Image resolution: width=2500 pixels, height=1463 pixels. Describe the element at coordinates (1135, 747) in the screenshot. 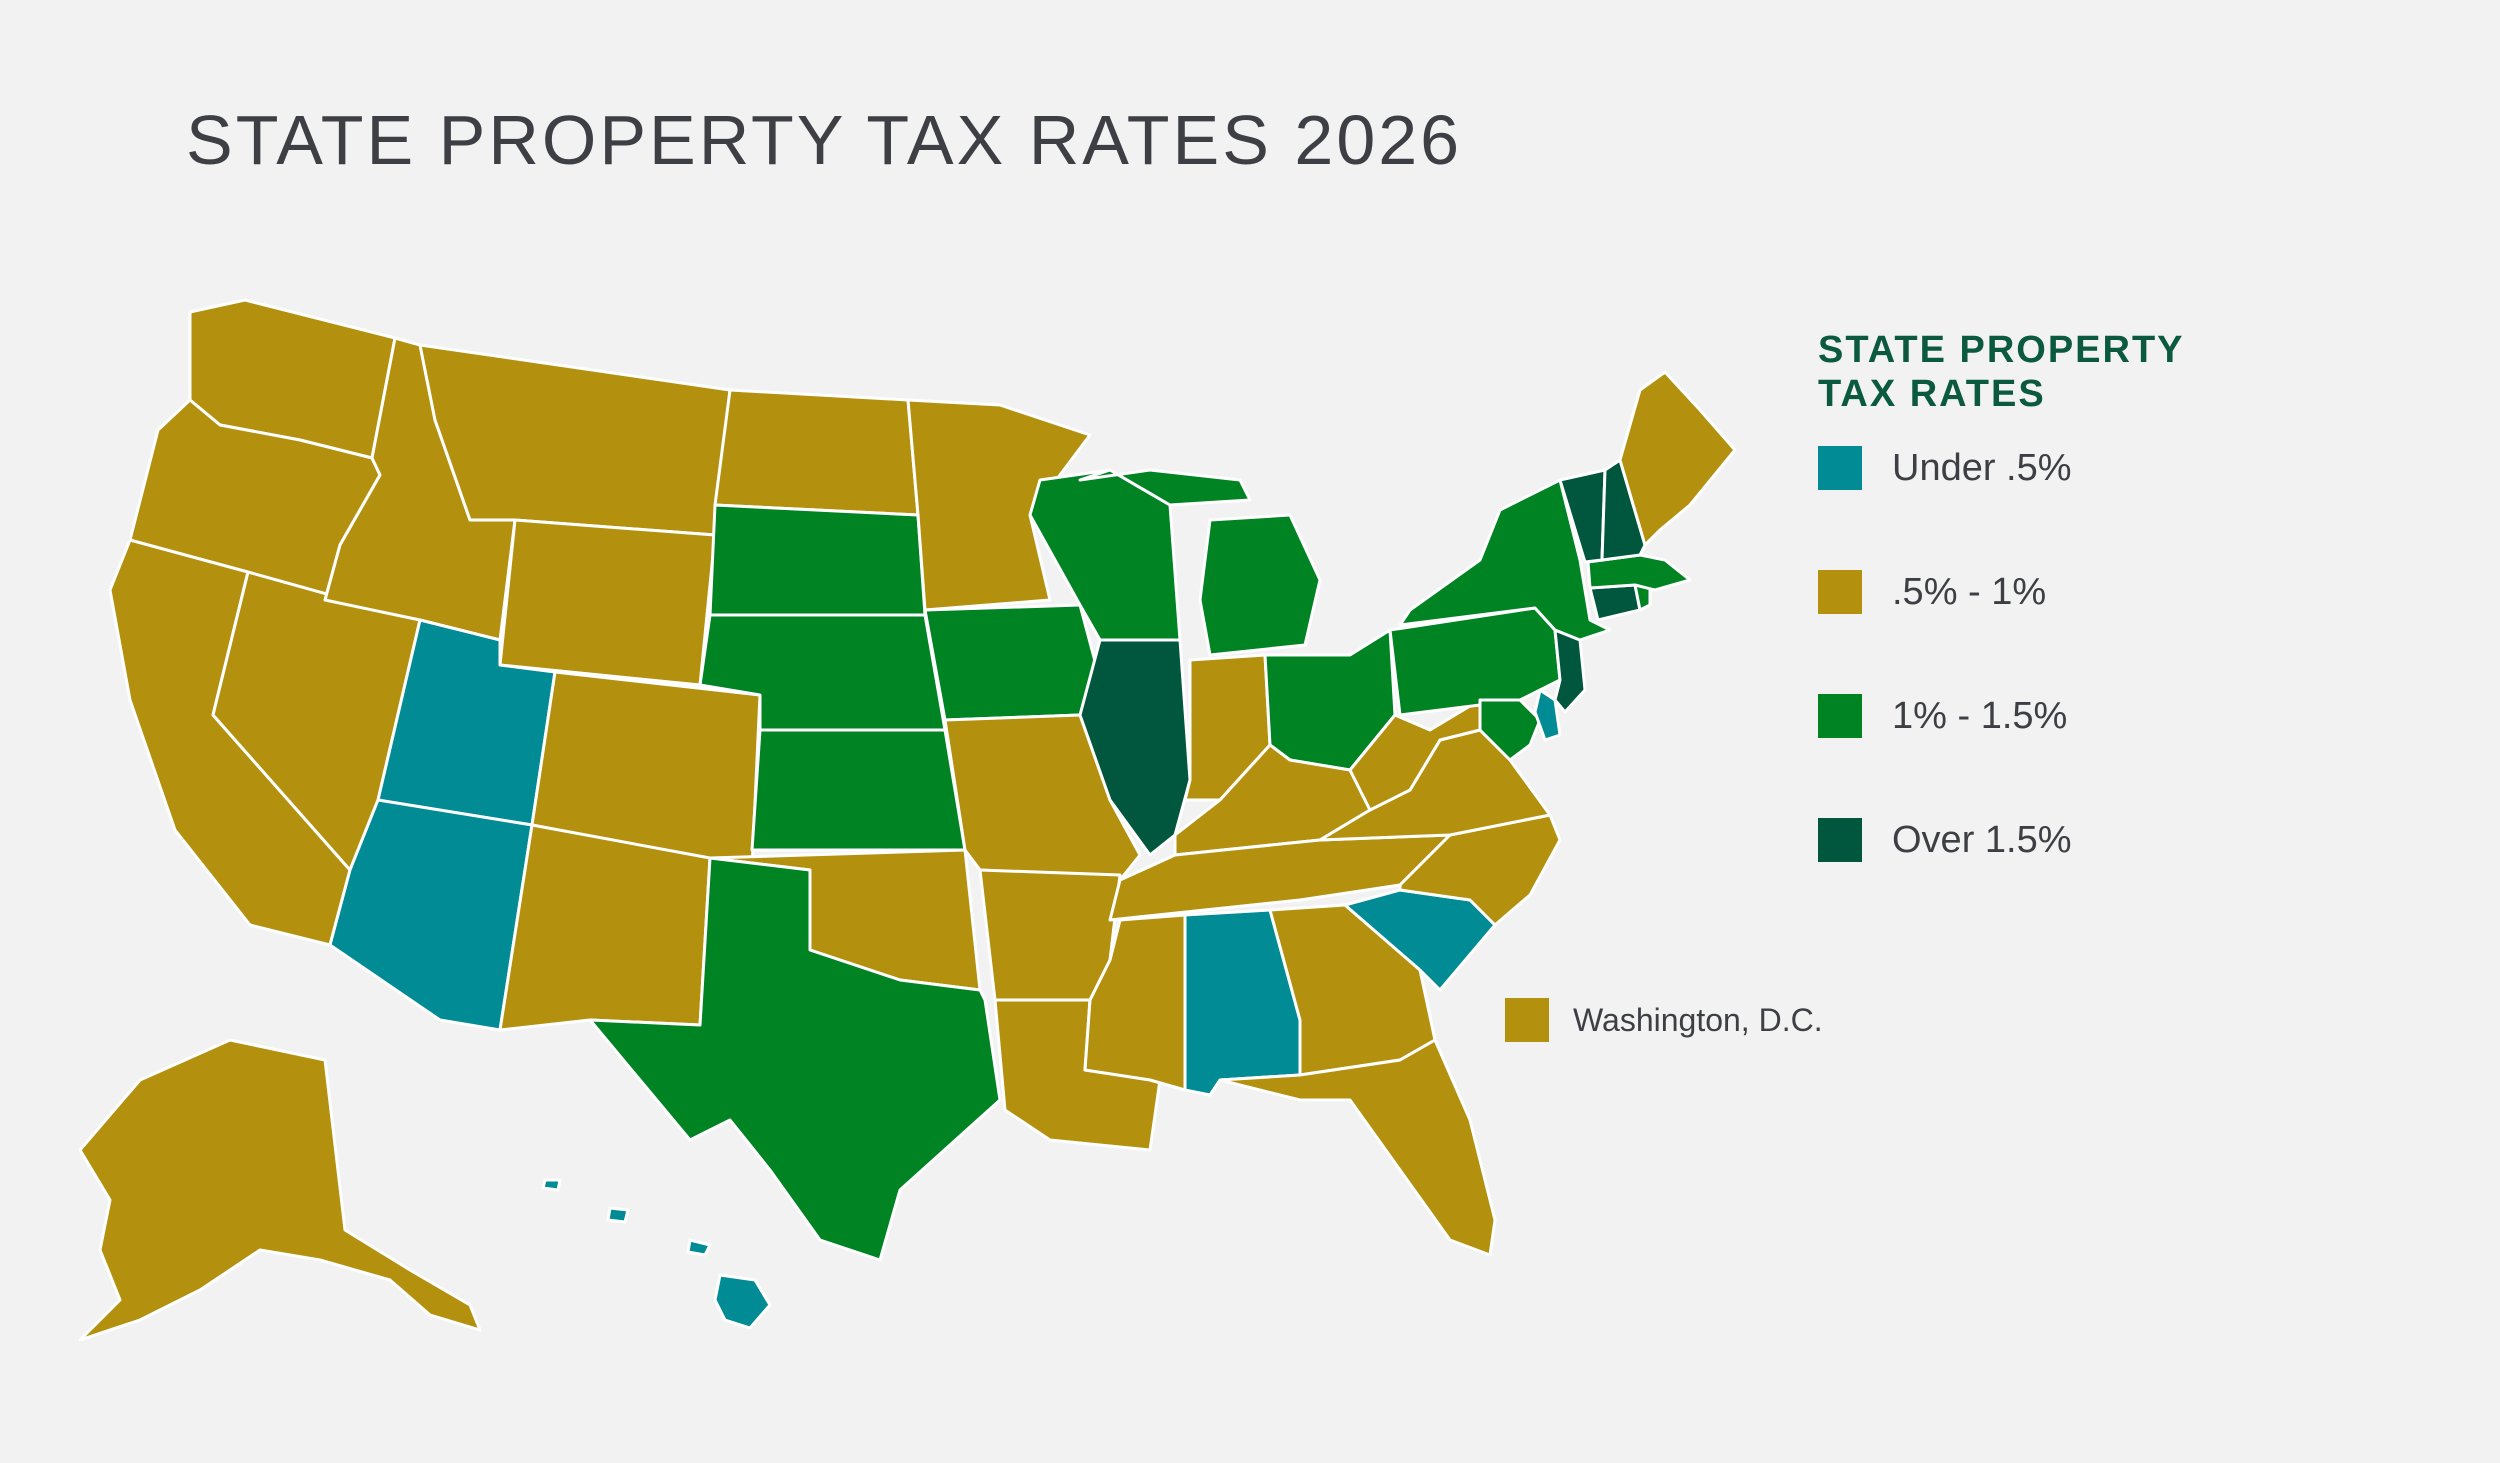

I see `state-illinois` at that location.